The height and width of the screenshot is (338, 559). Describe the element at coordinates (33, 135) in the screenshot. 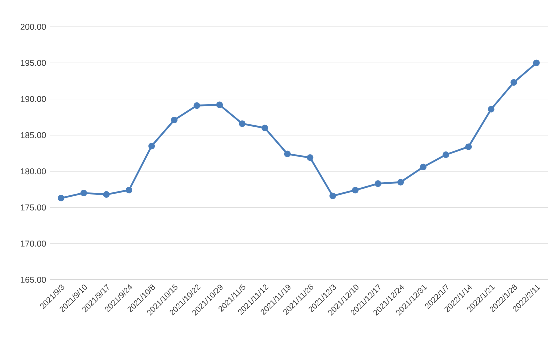

I see `y-tick-label: 185.00` at that location.